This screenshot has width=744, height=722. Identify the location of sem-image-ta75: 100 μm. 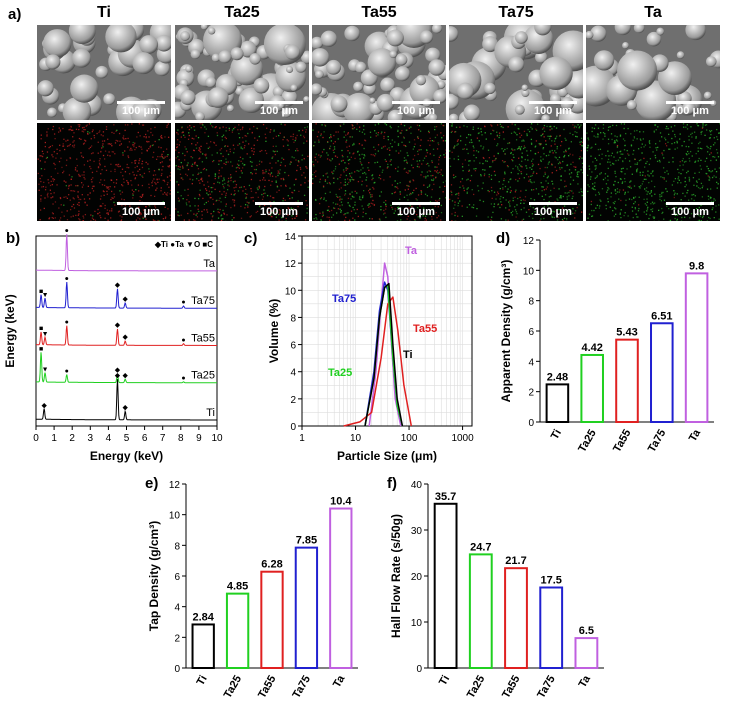
(516, 72).